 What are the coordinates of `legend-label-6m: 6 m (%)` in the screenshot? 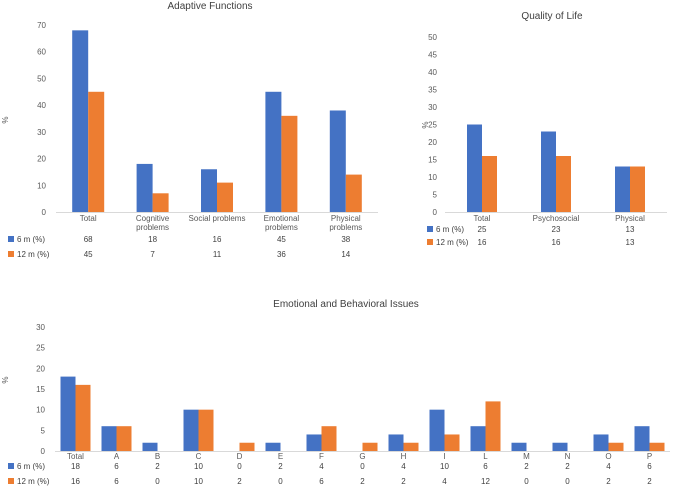 It's located at (31, 239).